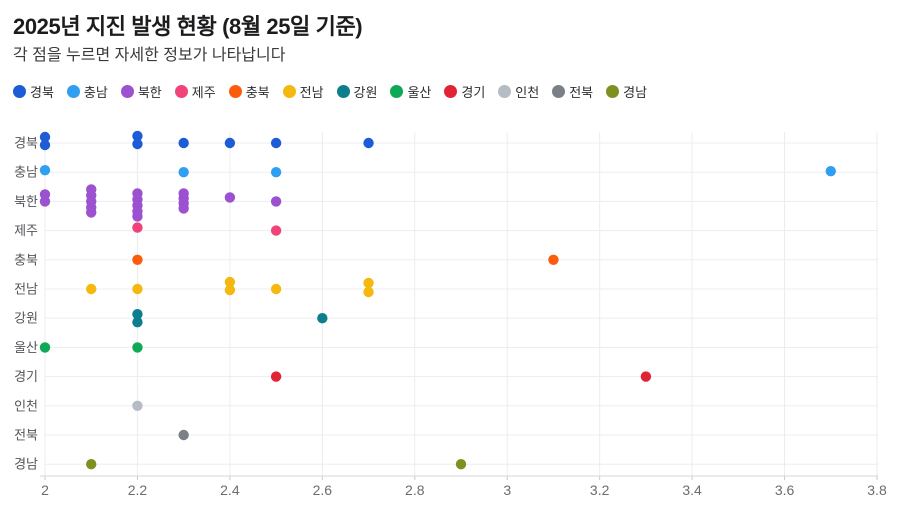 This screenshot has width=900, height=506. Describe the element at coordinates (635, 93) in the screenshot. I see `legend-label: 경남` at that location.